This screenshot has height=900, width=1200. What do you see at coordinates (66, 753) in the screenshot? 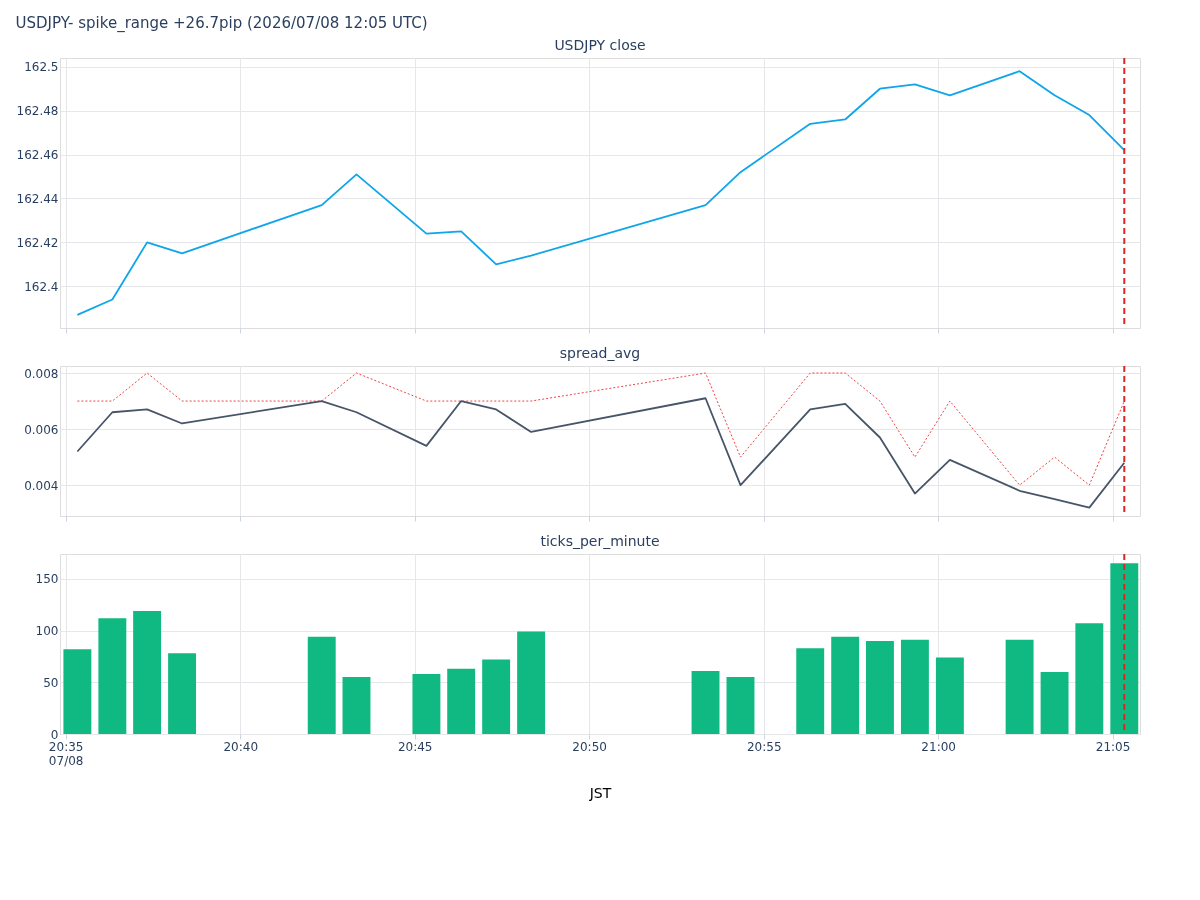
I see `x-tick-label: 20:35 07/08` at bounding box center [66, 753].